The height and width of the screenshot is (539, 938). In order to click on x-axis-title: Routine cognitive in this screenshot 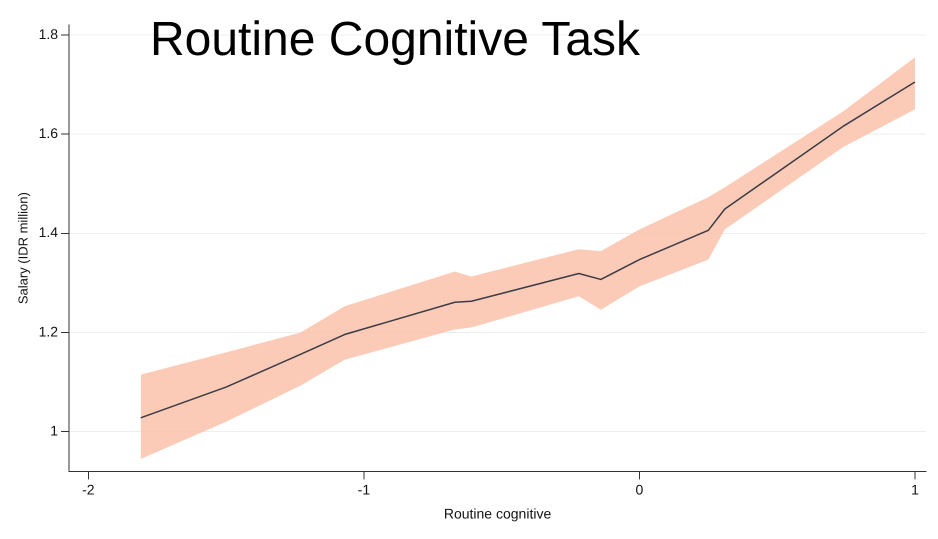, I will do `click(498, 513)`.